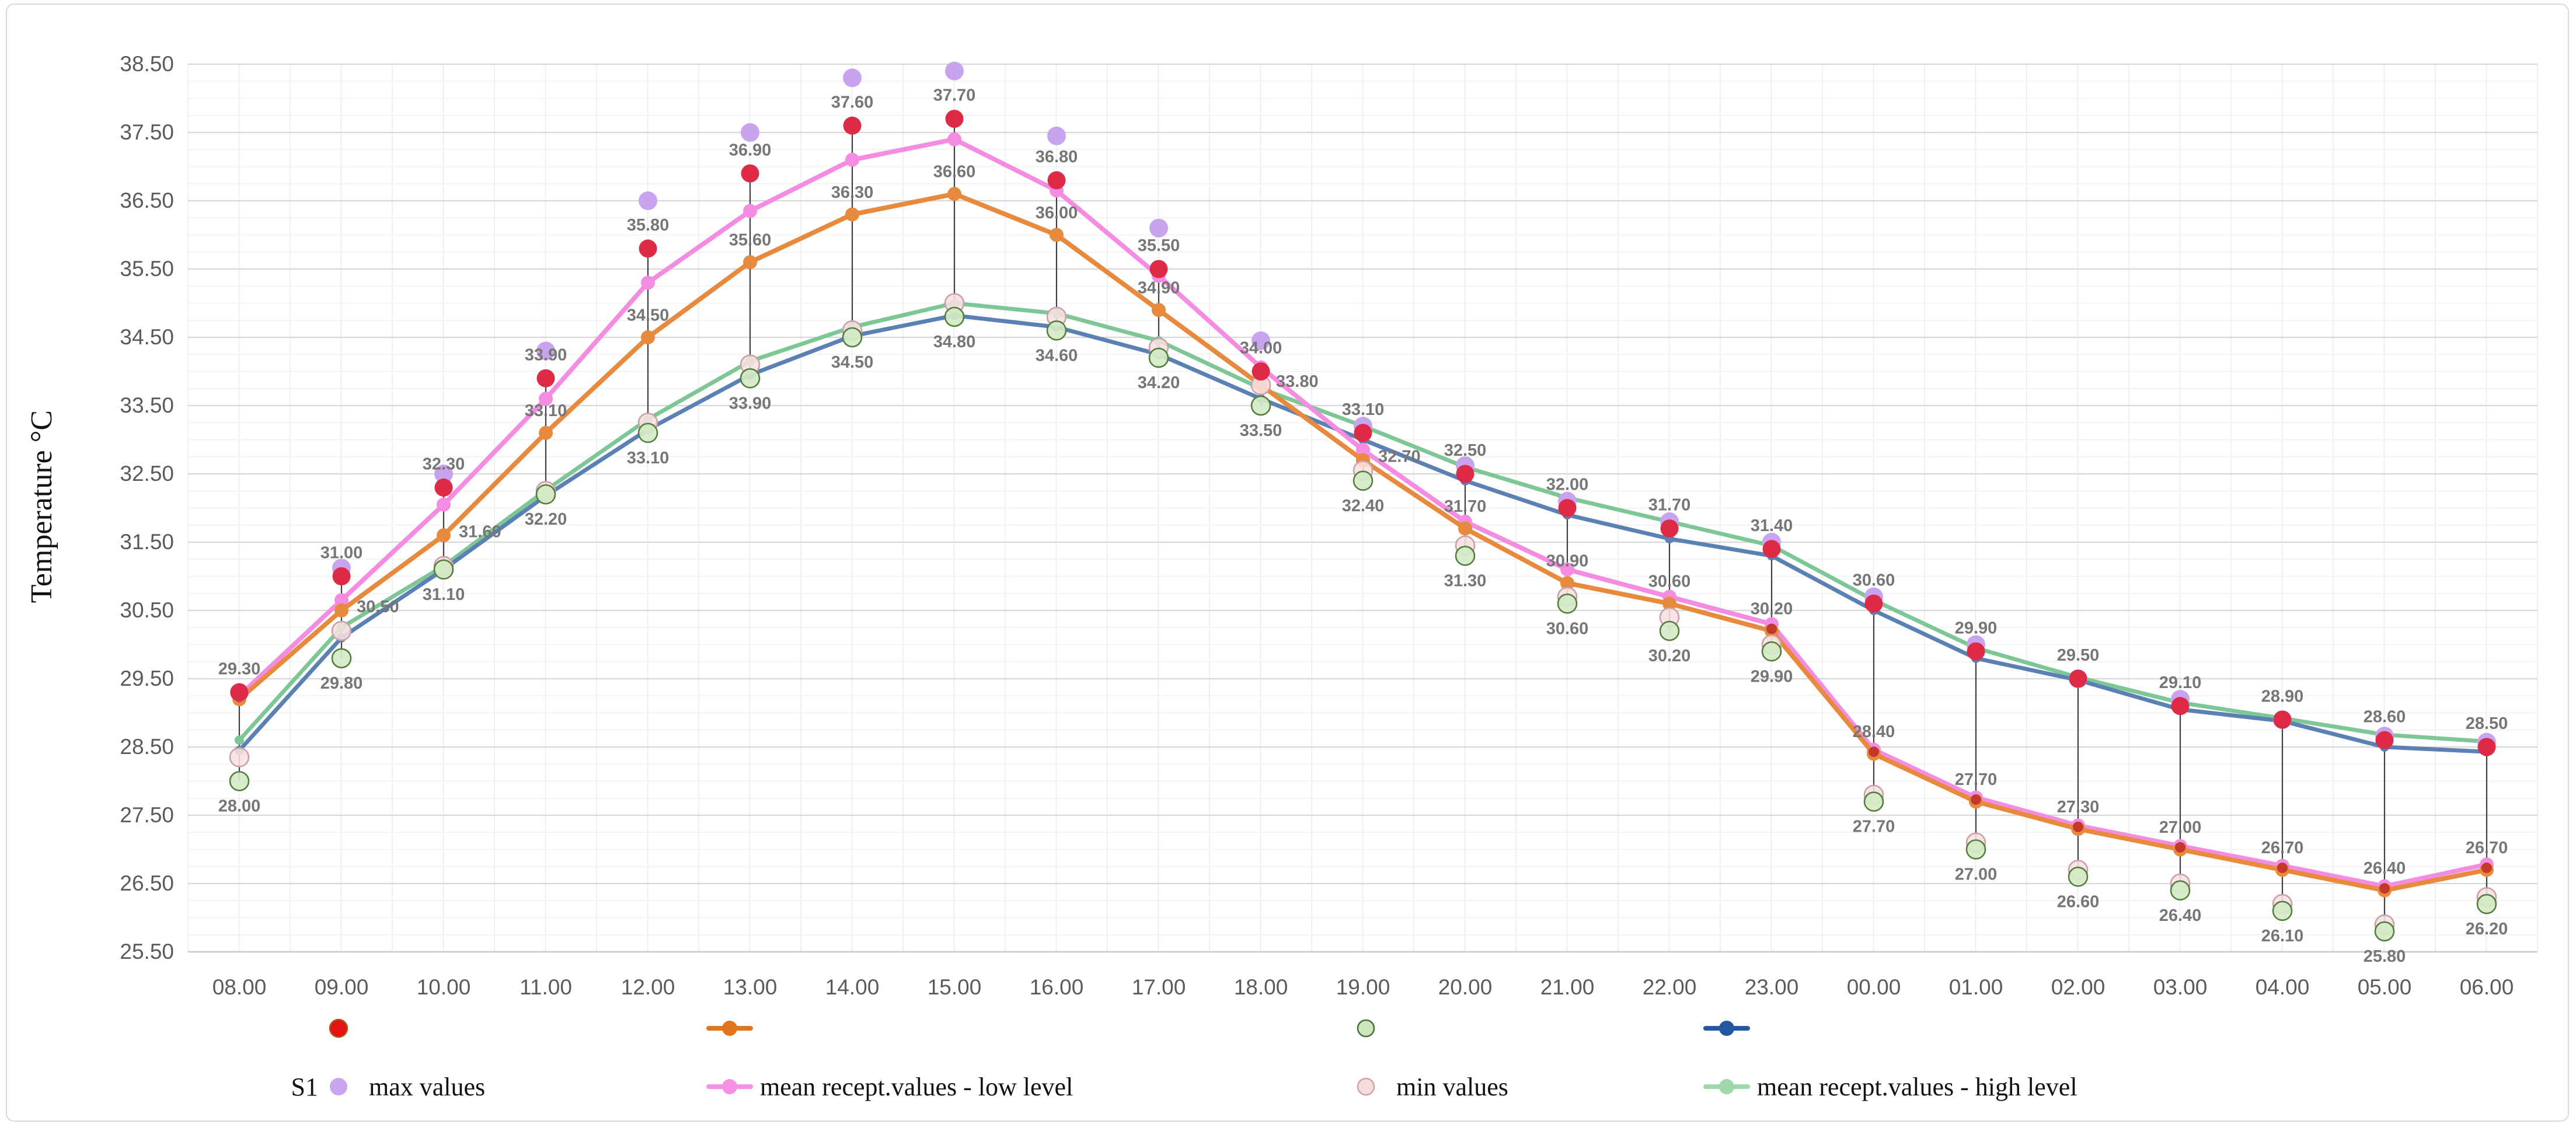  What do you see at coordinates (2385, 716) in the screenshot?
I see `data-label-top: 28.60` at bounding box center [2385, 716].